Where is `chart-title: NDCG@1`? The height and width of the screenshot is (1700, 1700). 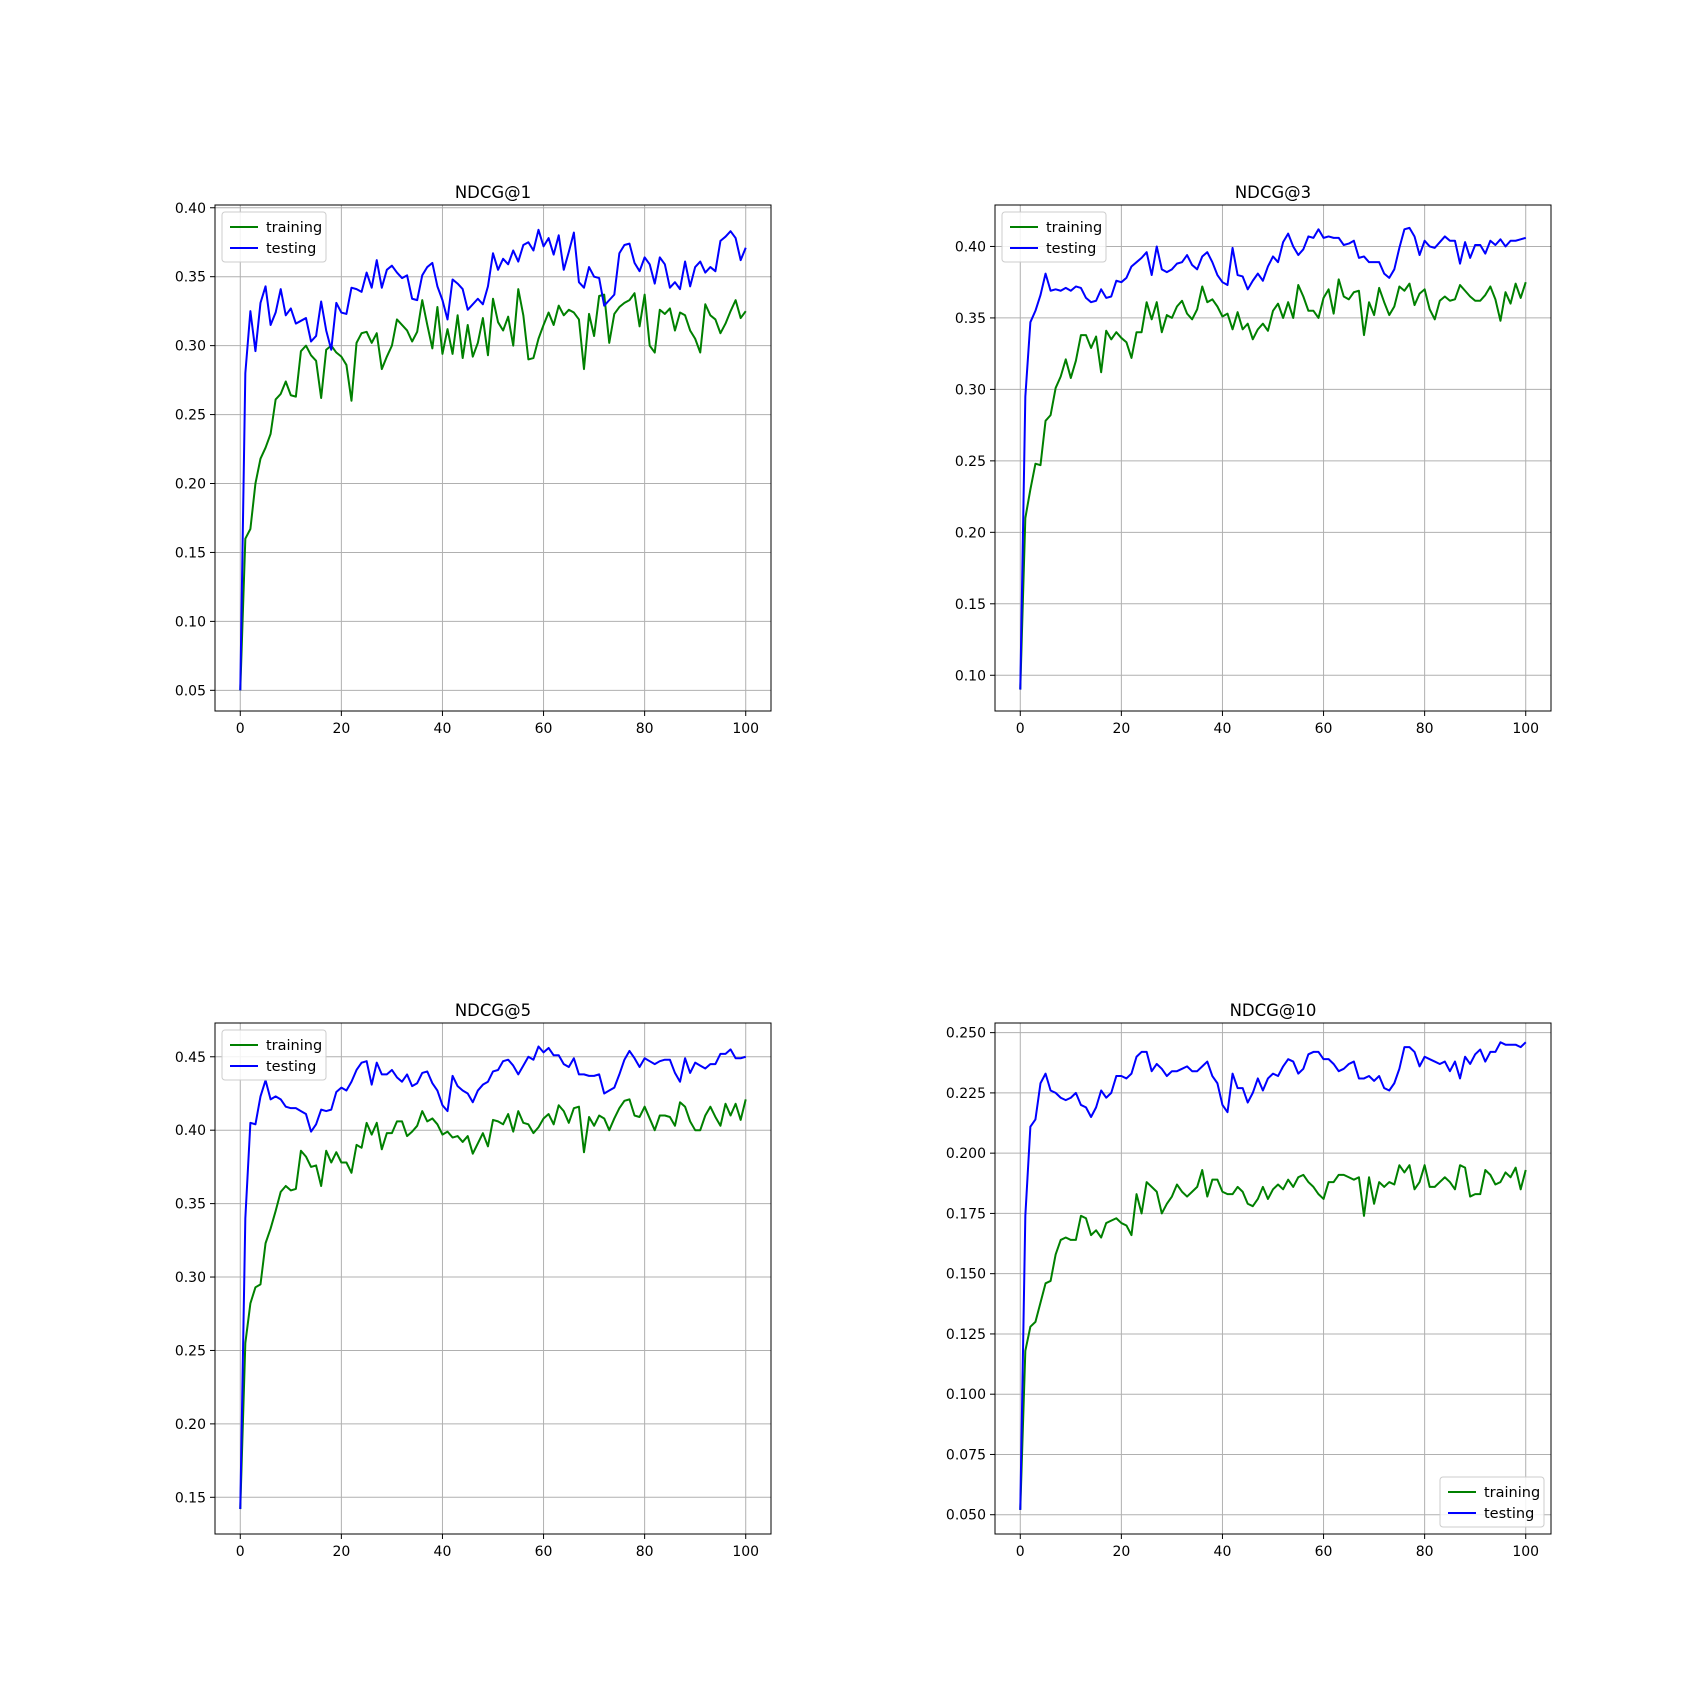
chart-title: NDCG@1 is located at coordinates (493, 192).